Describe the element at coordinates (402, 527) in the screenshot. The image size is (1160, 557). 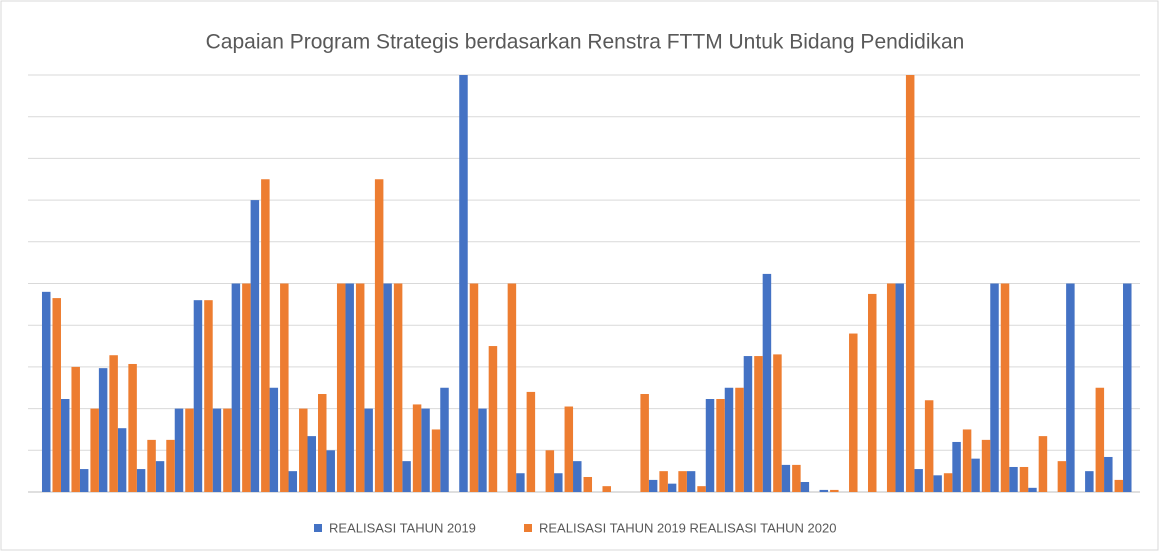
I see `legend-label: REALISASI TAHUN 2019` at that location.